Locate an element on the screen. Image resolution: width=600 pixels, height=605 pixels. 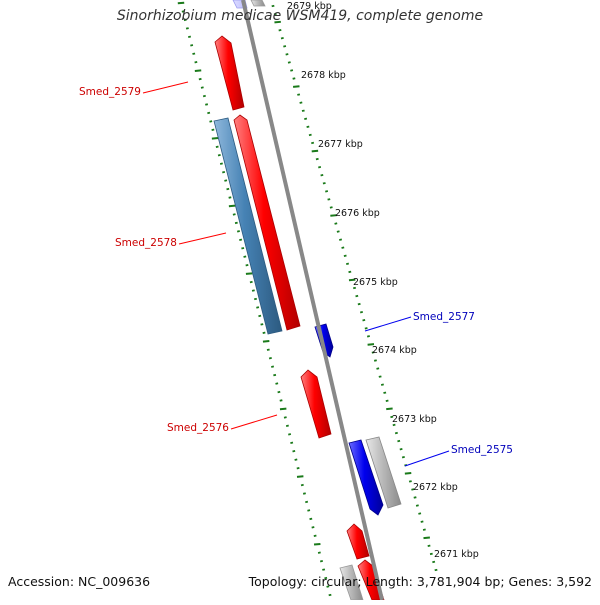
kbp-label: 2674 kbp is located at coordinates (394, 350).